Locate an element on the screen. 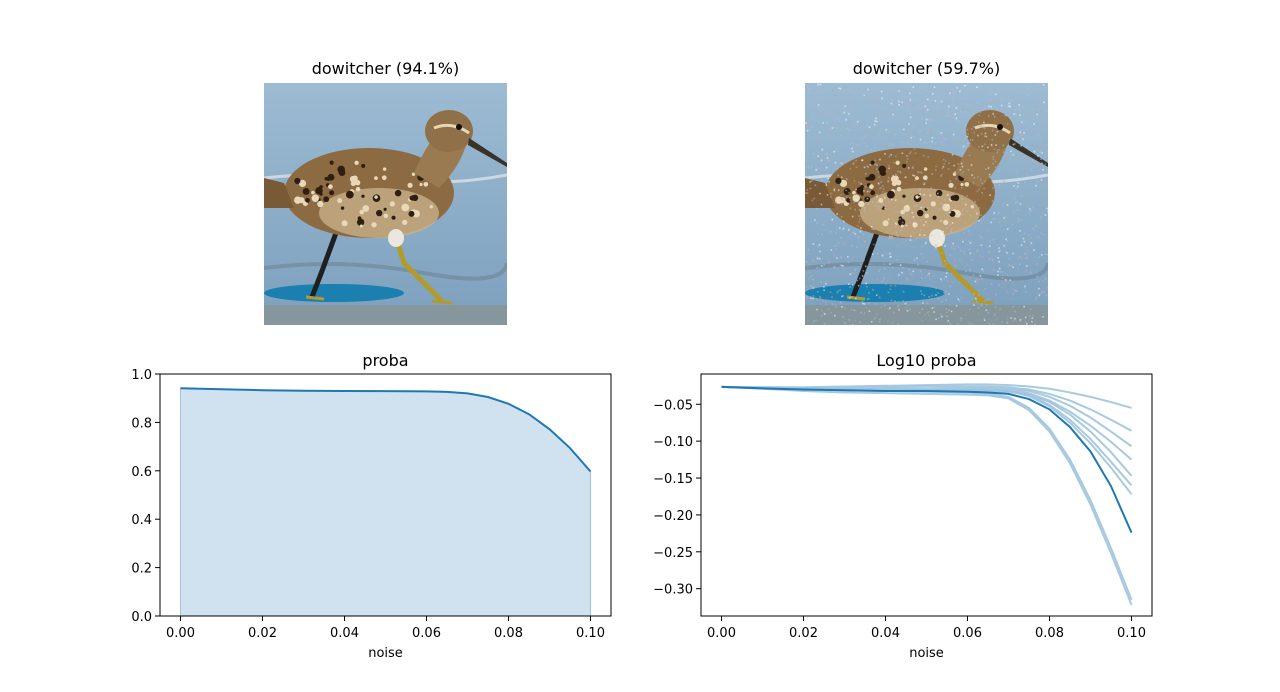  bird-head is located at coordinates (449, 131).